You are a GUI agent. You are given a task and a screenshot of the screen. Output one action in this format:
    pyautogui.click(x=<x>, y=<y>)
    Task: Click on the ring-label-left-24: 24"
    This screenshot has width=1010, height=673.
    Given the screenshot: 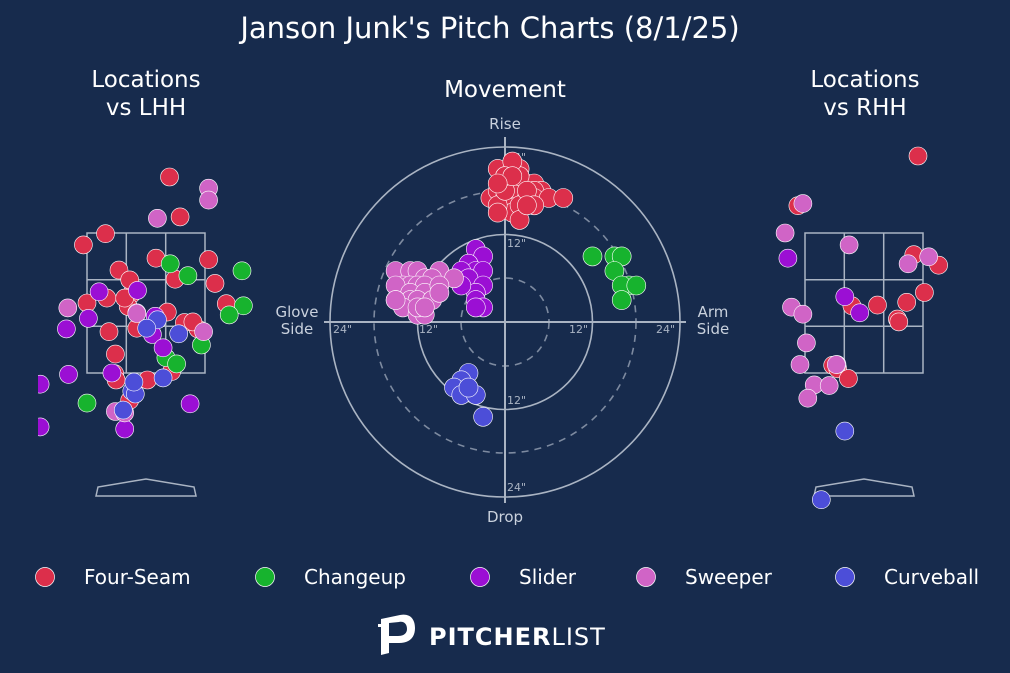 What is the action you would take?
    pyautogui.click(x=342, y=329)
    